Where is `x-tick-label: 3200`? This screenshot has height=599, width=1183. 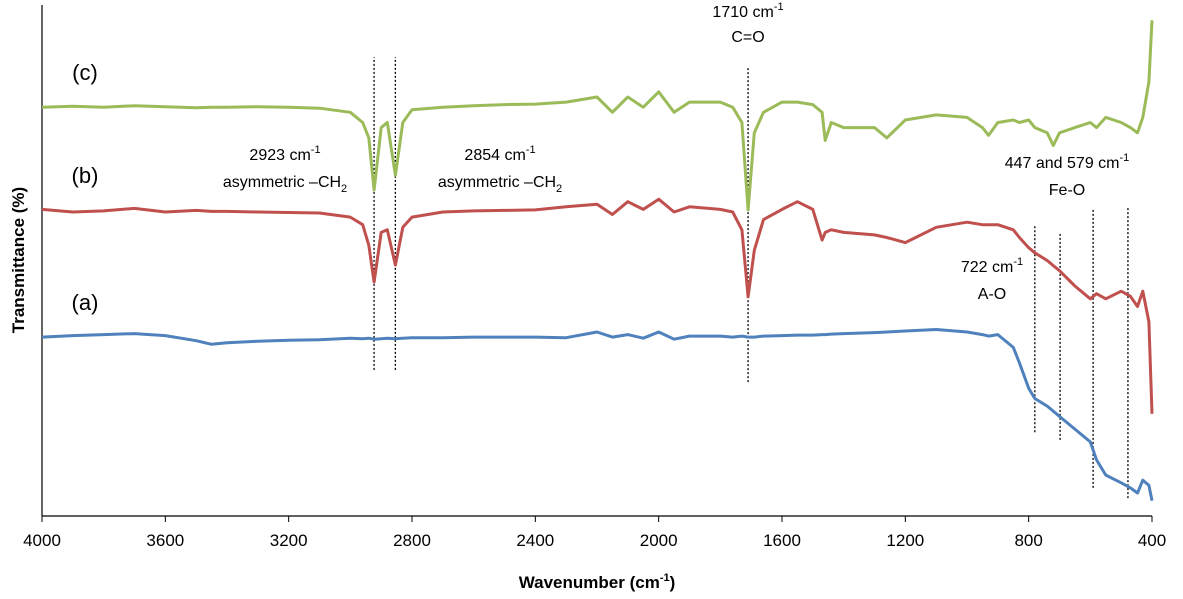
x-tick-label: 3200 is located at coordinates (289, 540).